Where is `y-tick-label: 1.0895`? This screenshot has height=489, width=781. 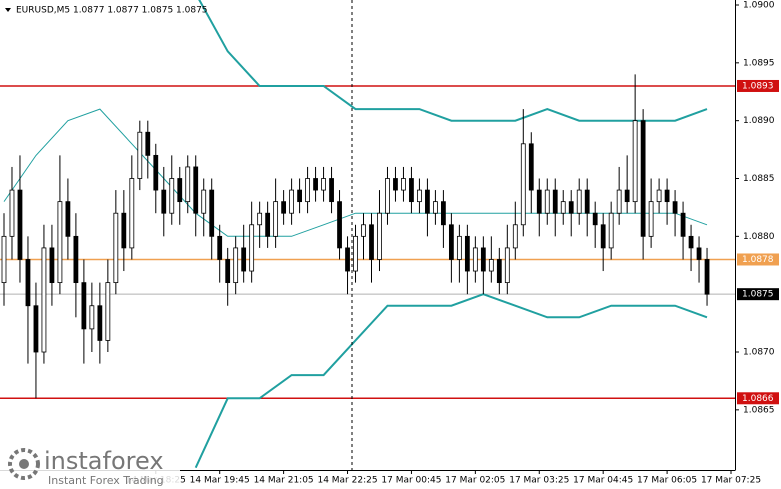 y-tick-label: 1.0895 is located at coordinates (759, 63).